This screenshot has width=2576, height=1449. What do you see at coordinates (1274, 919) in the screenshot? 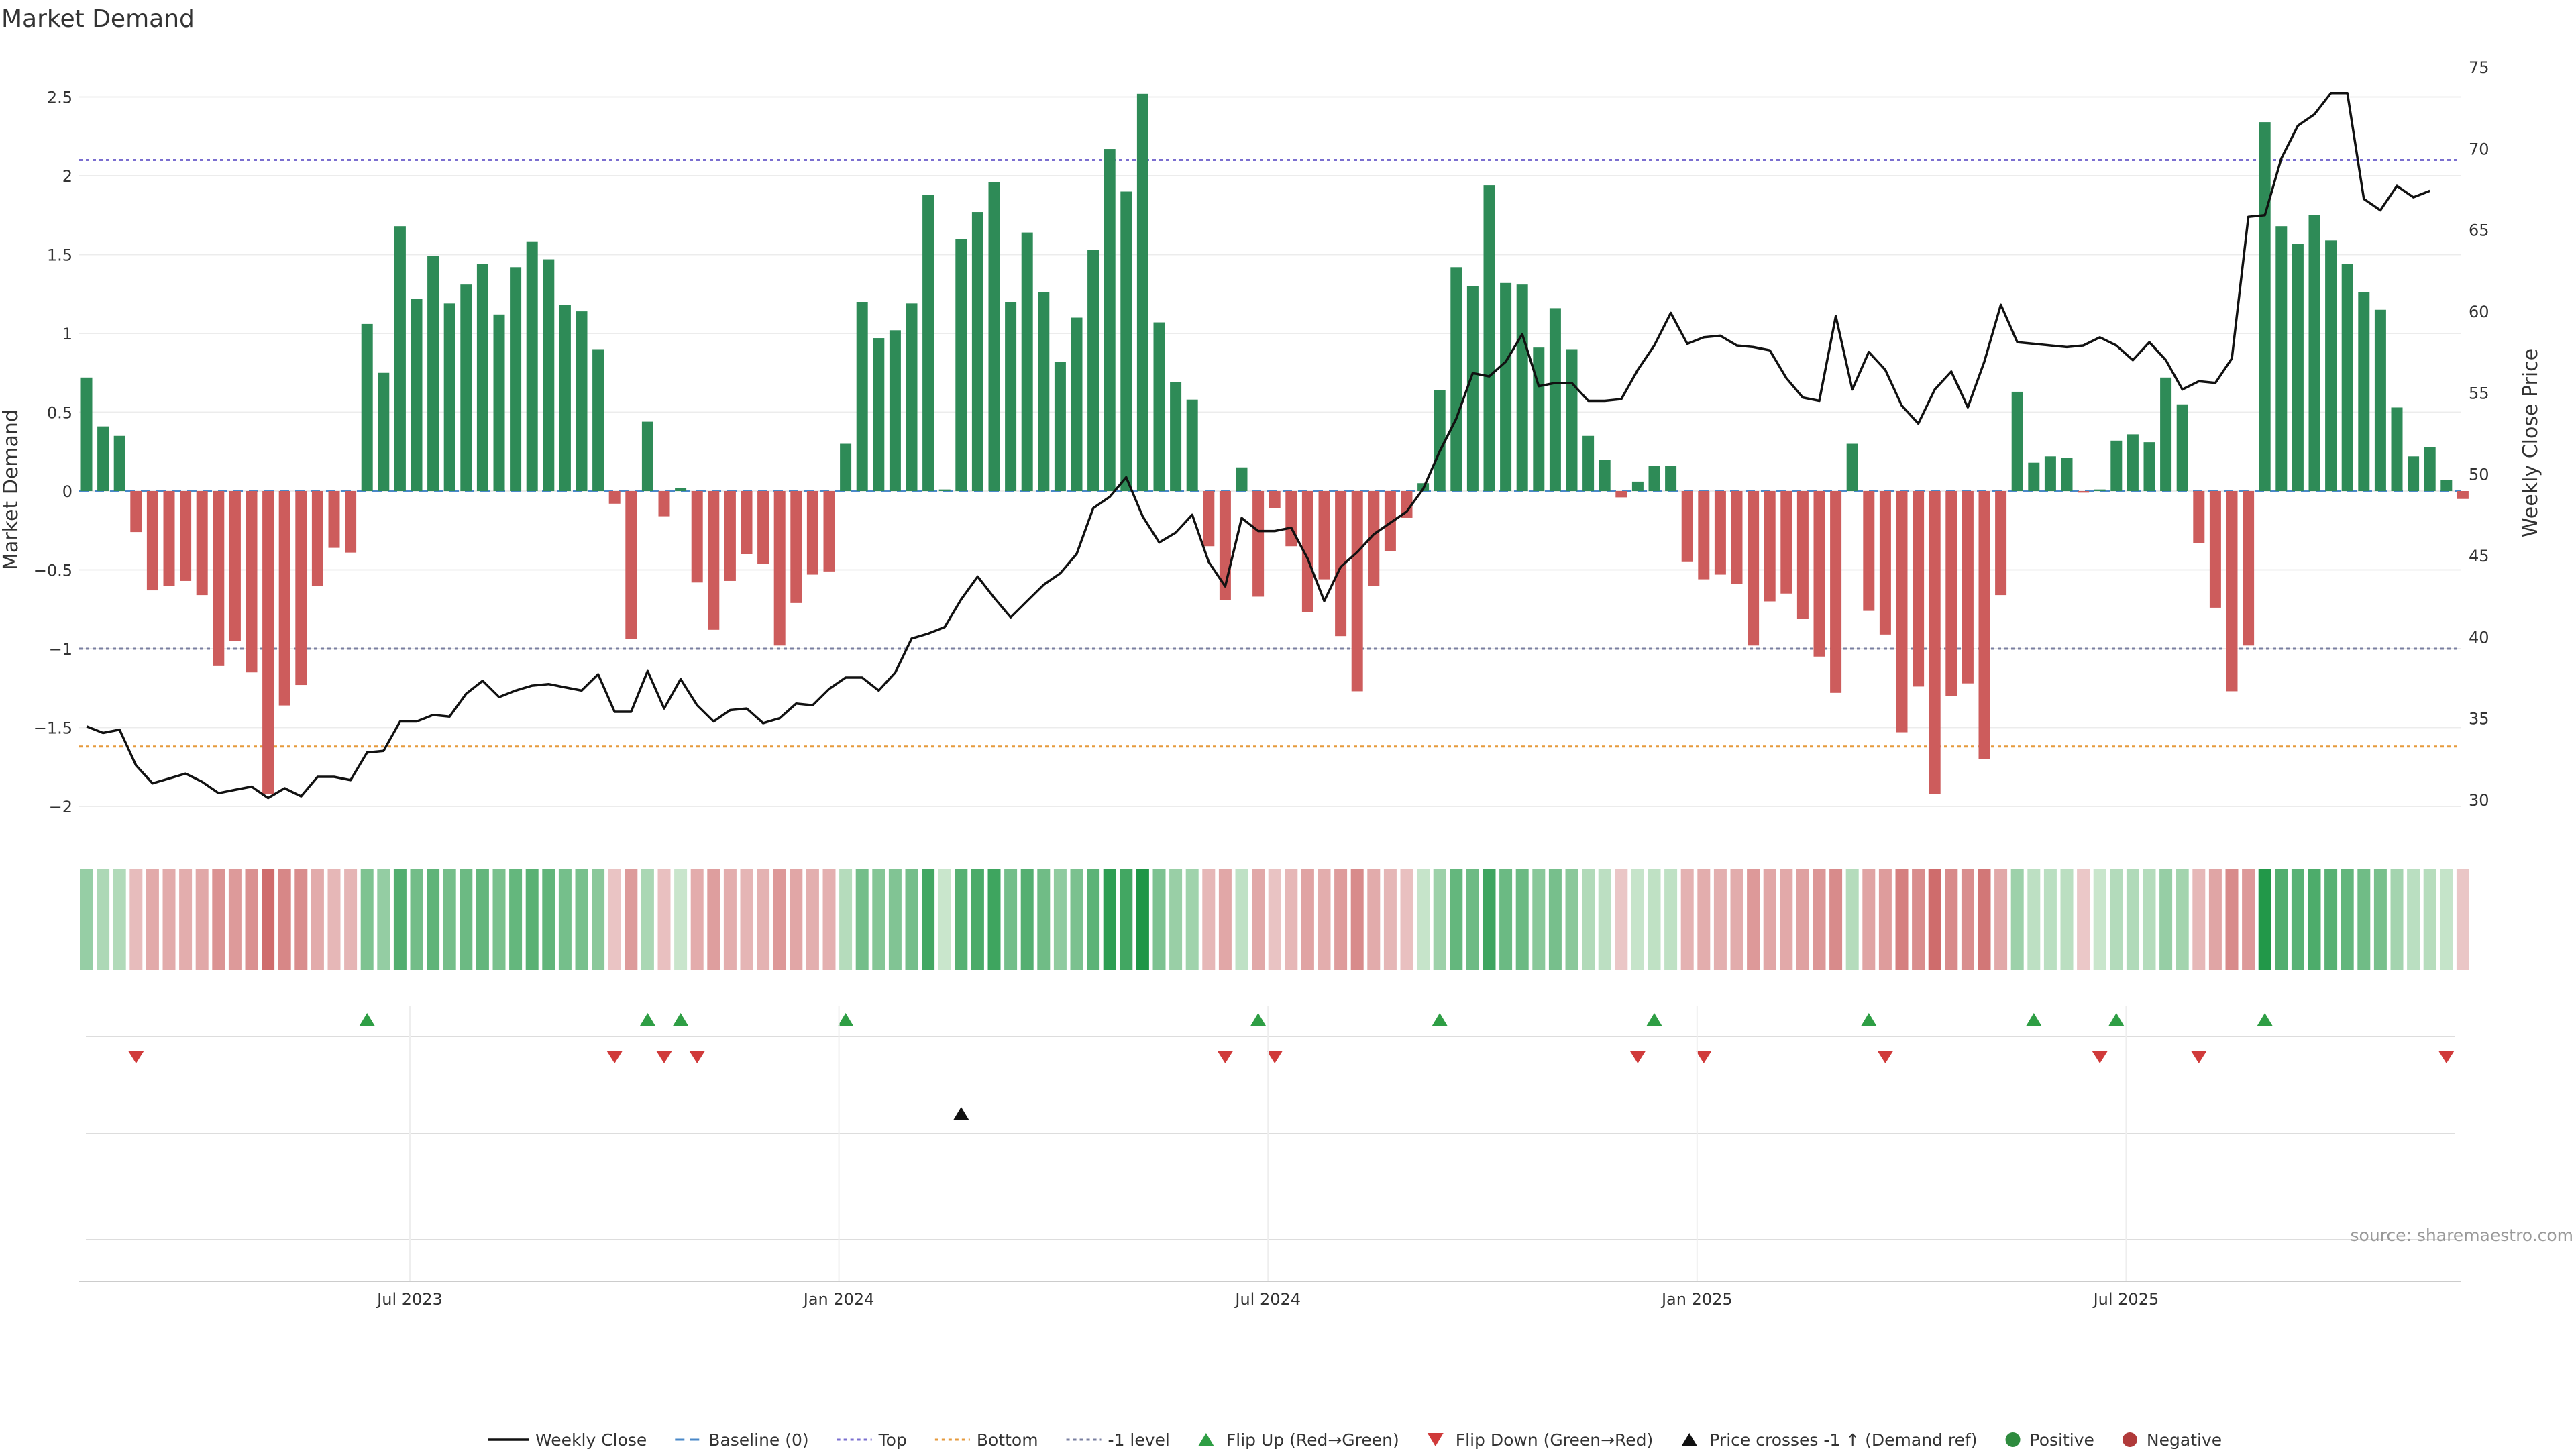
I see `demand-heat-strip` at bounding box center [1274, 919].